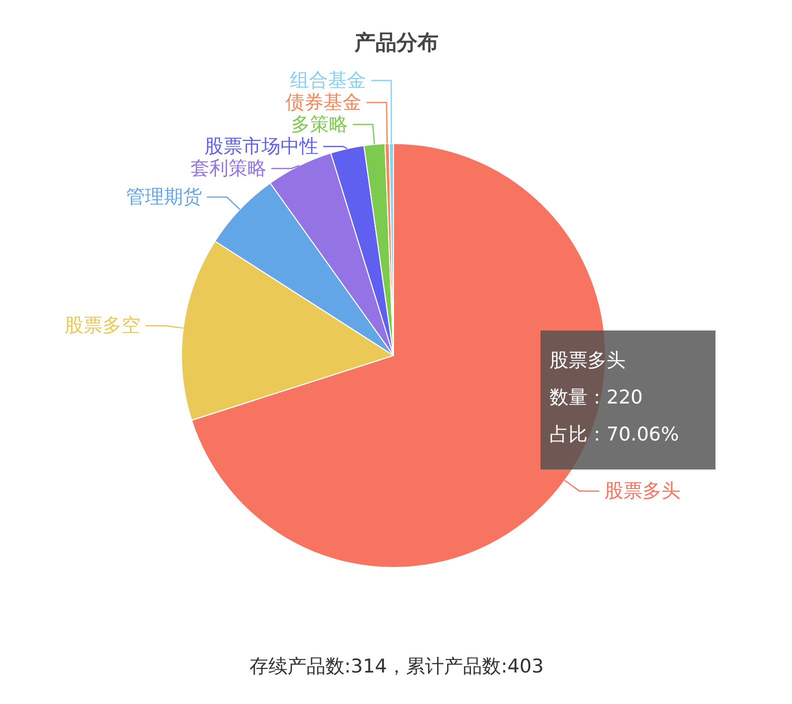  Describe the element at coordinates (596, 397) in the screenshot. I see `text: 数量：220` at that location.